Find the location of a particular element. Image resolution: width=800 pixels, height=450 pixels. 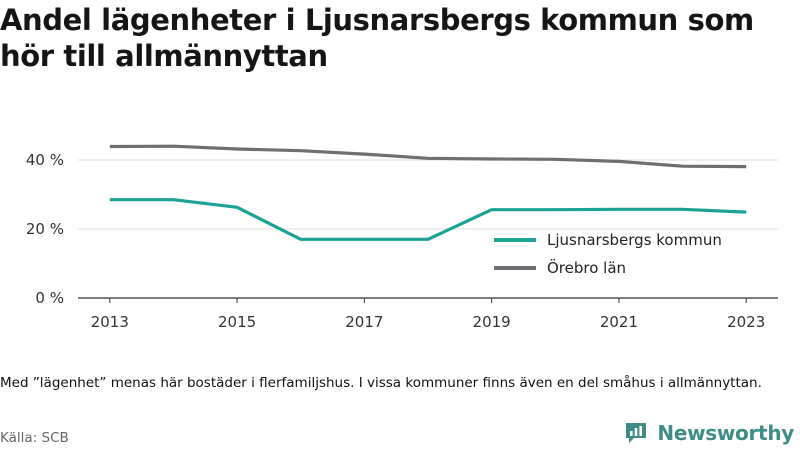

legend-label-1: Örebro län is located at coordinates (586, 267).